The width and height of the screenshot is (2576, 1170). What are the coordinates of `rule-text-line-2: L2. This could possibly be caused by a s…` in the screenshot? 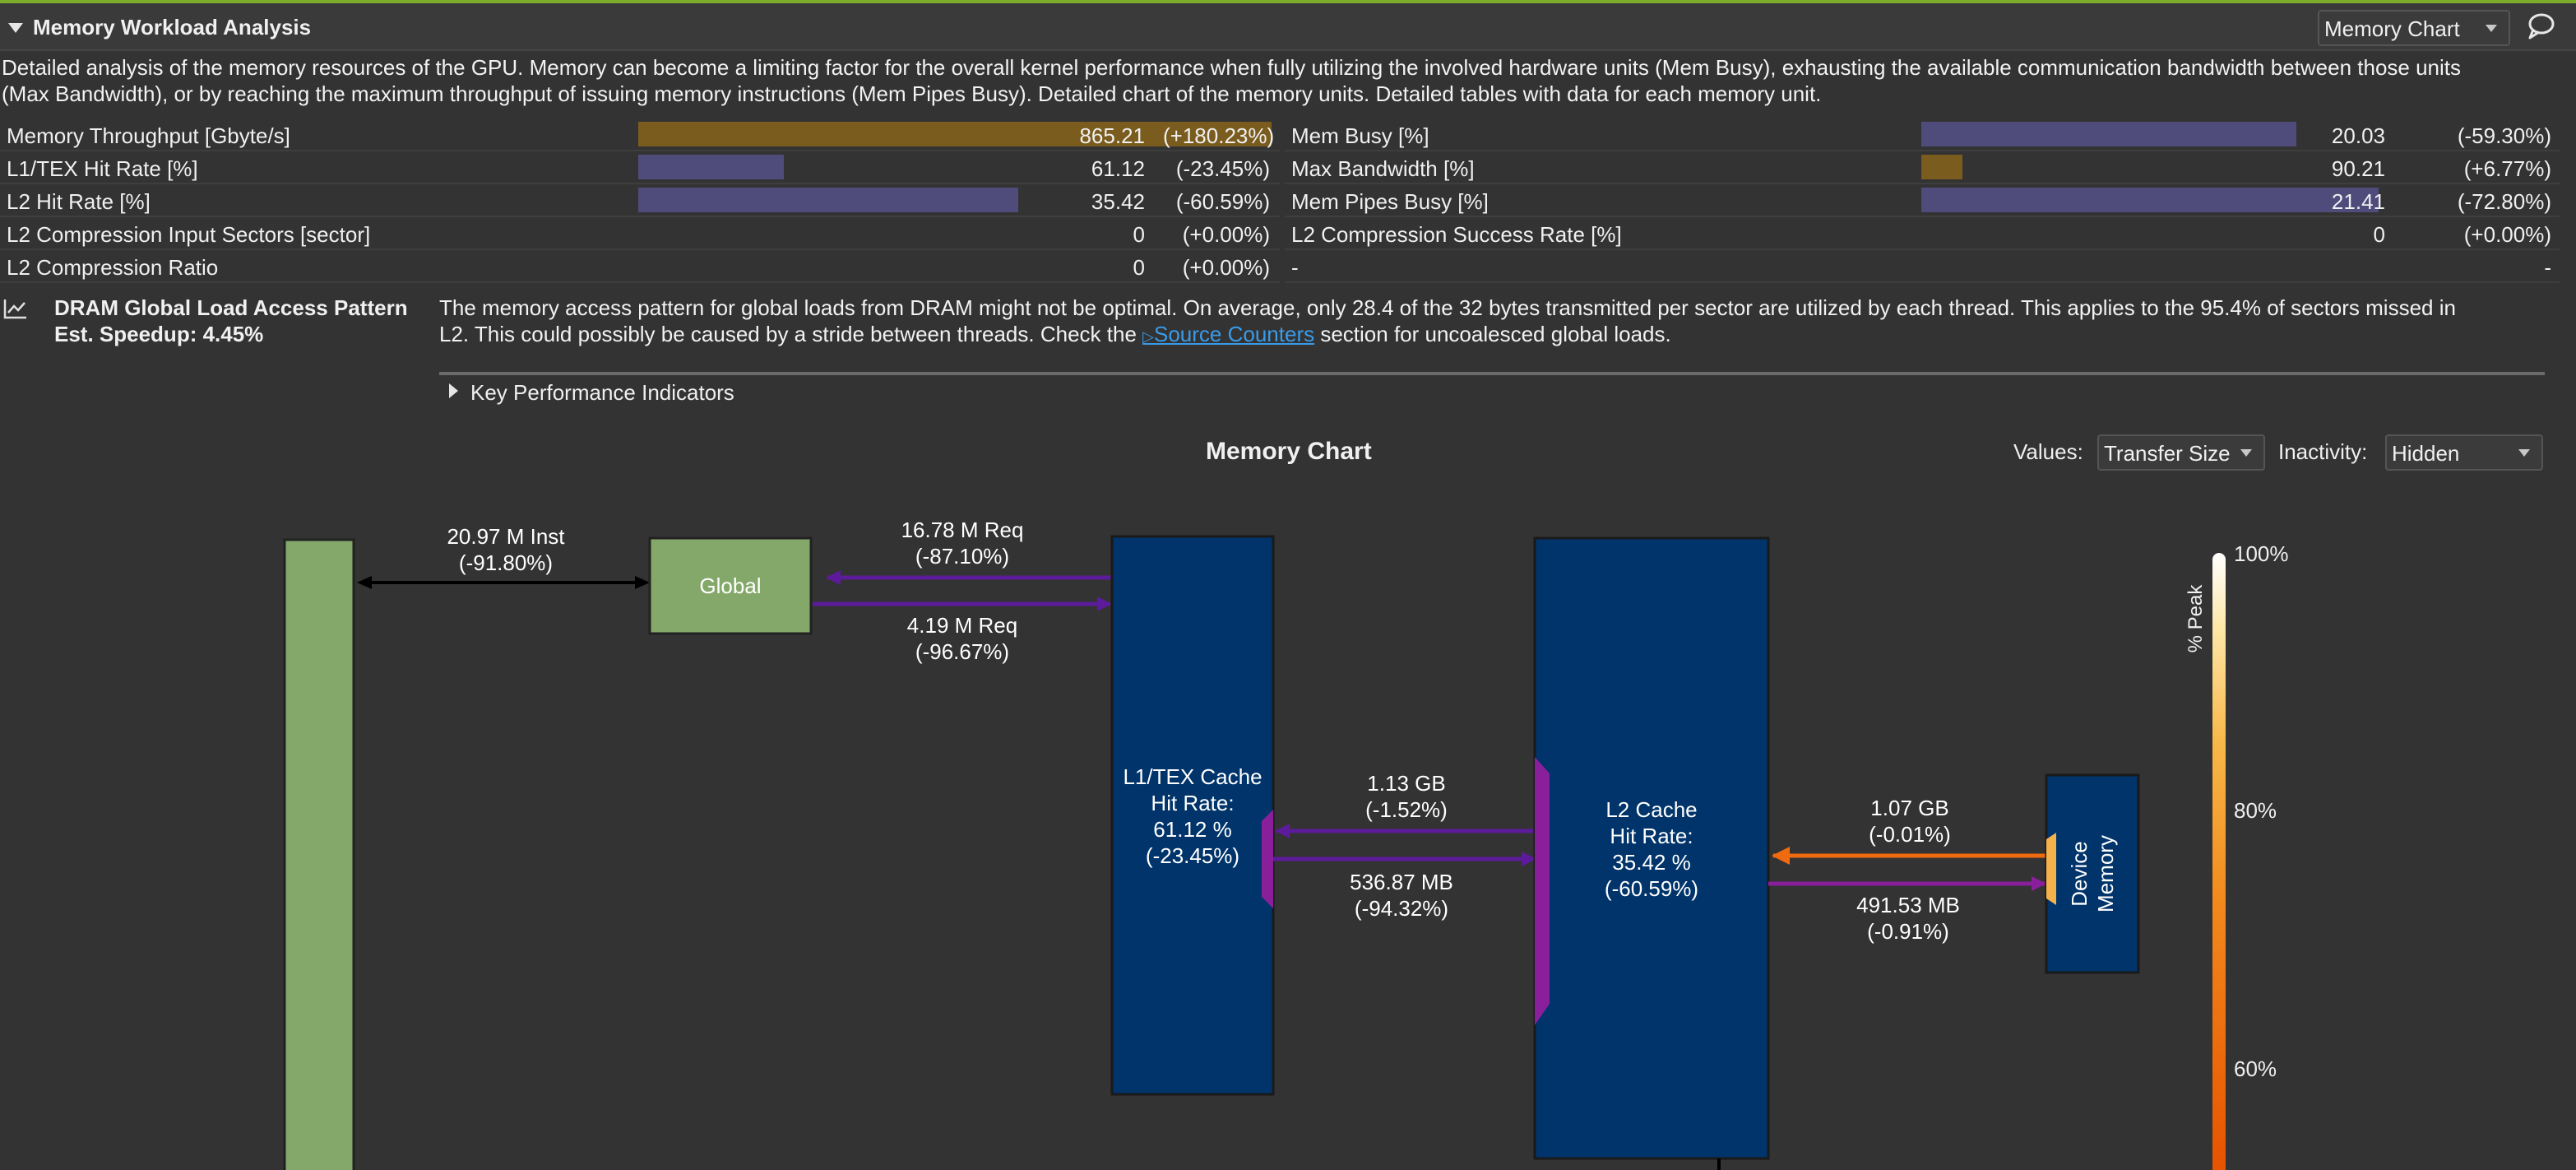 It's located at (1055, 335).